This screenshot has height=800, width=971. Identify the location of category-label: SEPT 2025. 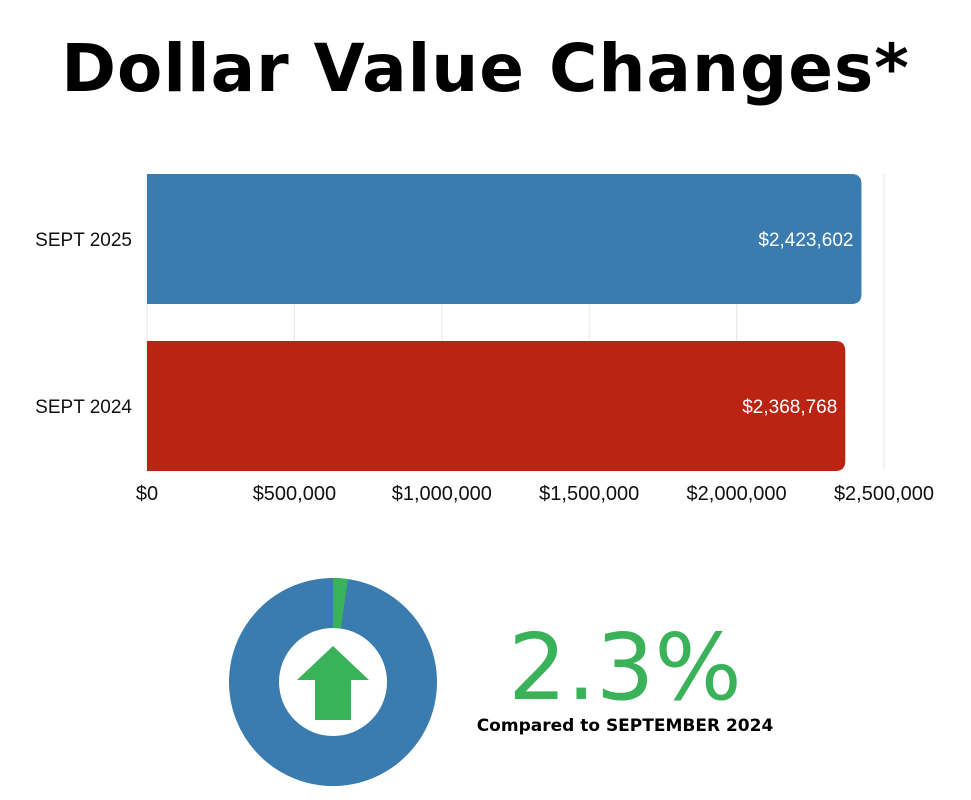
(83, 240).